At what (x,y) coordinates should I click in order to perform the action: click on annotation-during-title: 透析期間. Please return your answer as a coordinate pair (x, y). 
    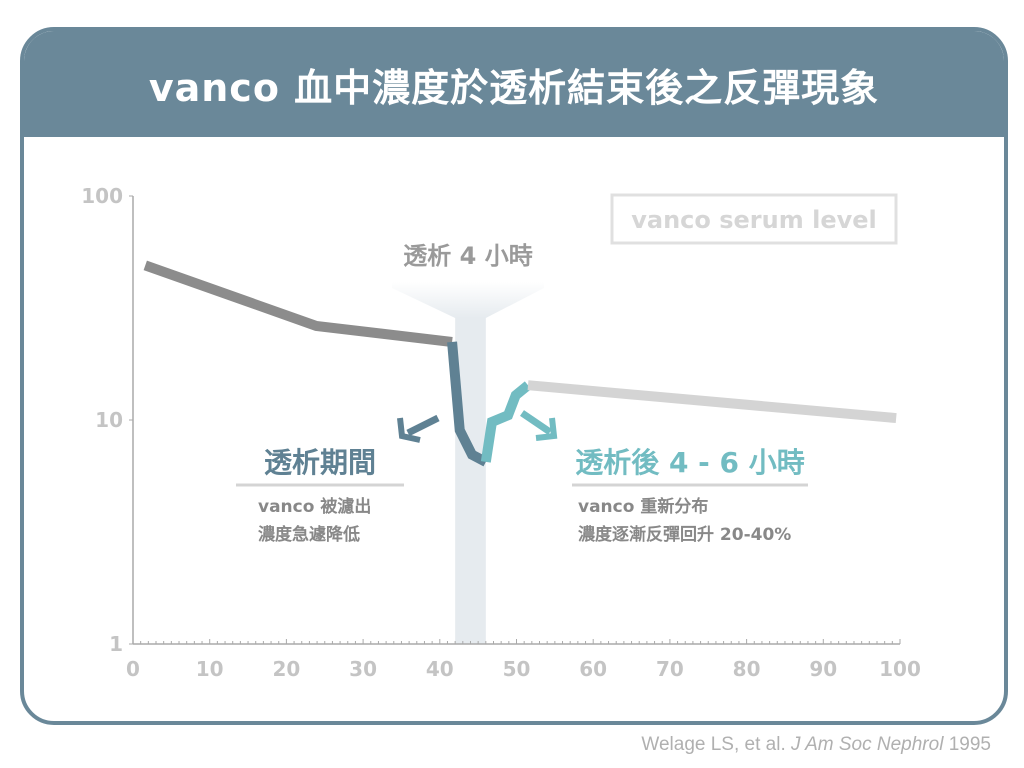
    Looking at the image, I should click on (320, 462).